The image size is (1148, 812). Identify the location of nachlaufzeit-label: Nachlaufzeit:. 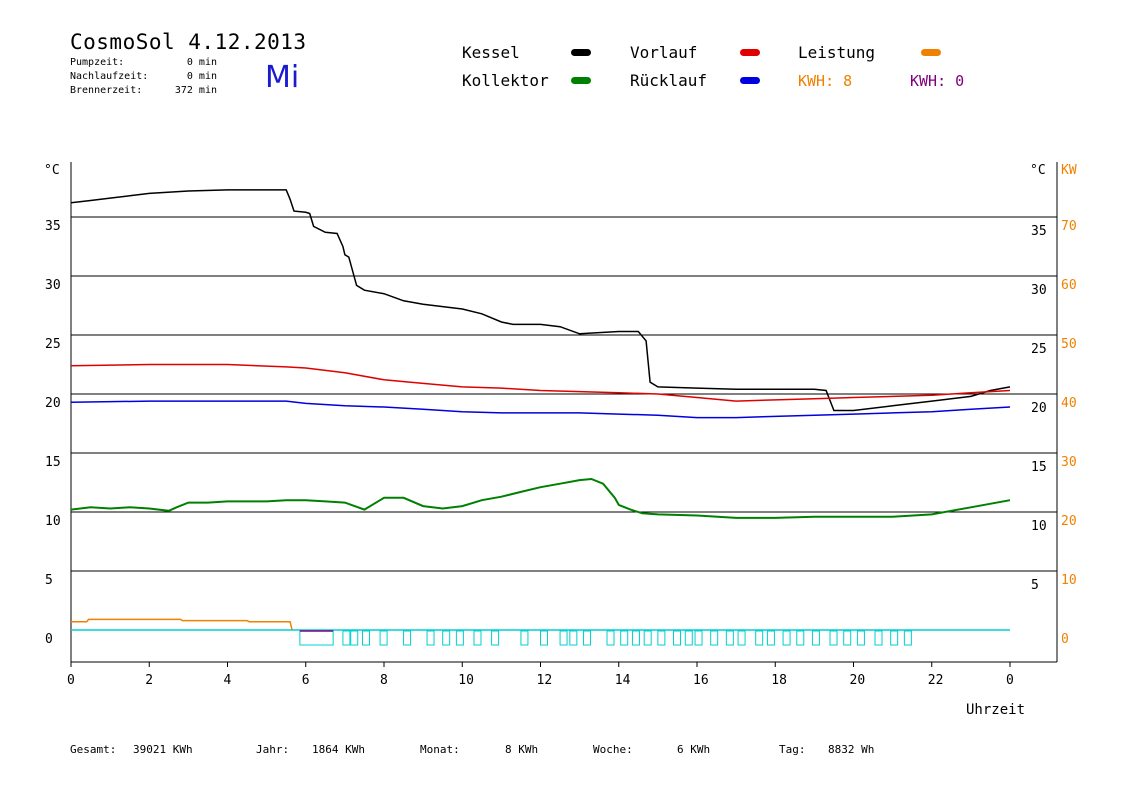
(109, 76).